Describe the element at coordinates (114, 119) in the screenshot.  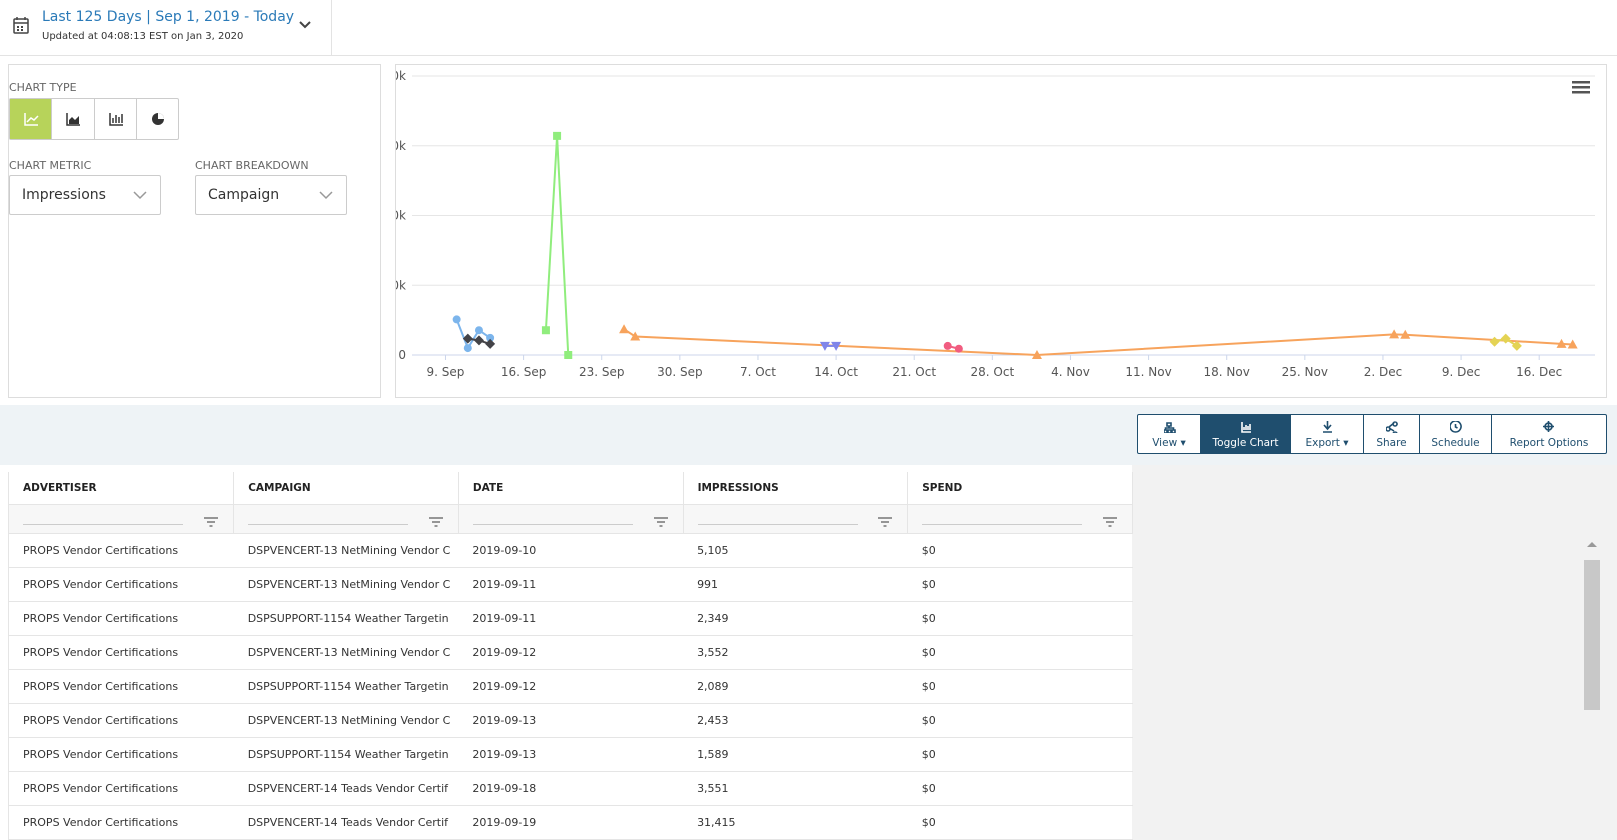
I see `bar-chart-button` at that location.